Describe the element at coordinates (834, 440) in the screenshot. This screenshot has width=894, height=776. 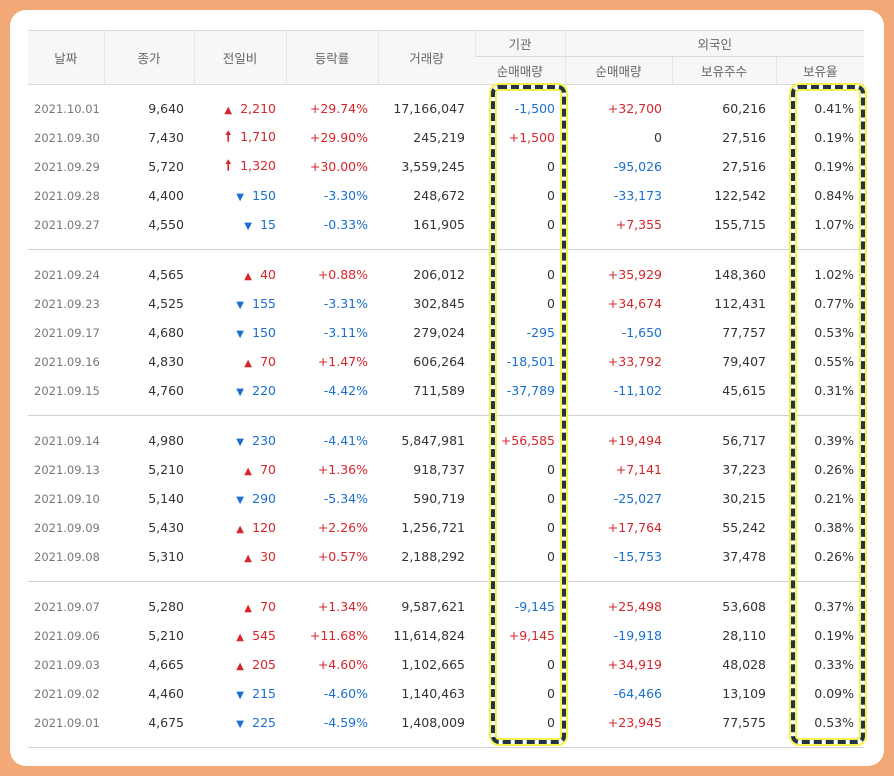
I see `cell-foreign-ratio: 0.39%` at that location.